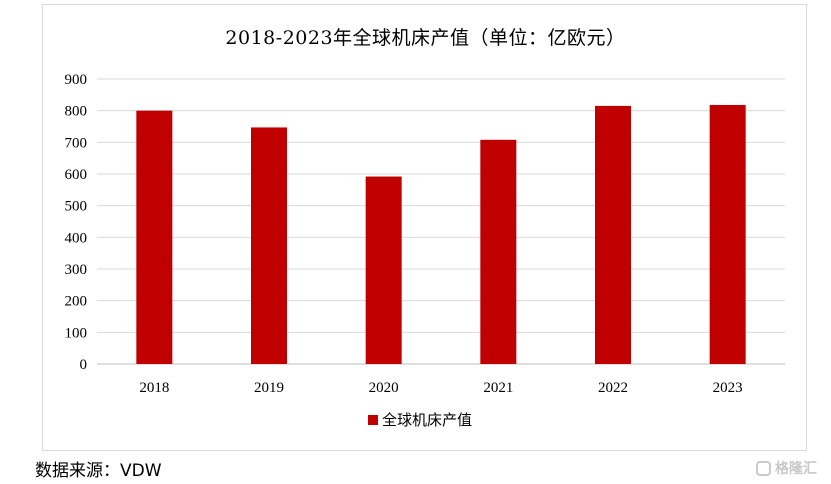 The width and height of the screenshot is (831, 484). Describe the element at coordinates (425, 38) in the screenshot. I see `chart-title: 2018-2023年全球机床产值（单位：亿欧元）` at that location.